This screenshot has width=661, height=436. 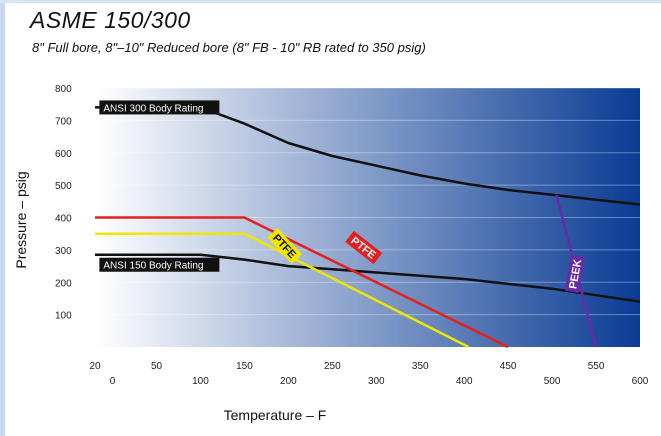 I want to click on x-tick-label-bottom: 0, so click(x=113, y=381).